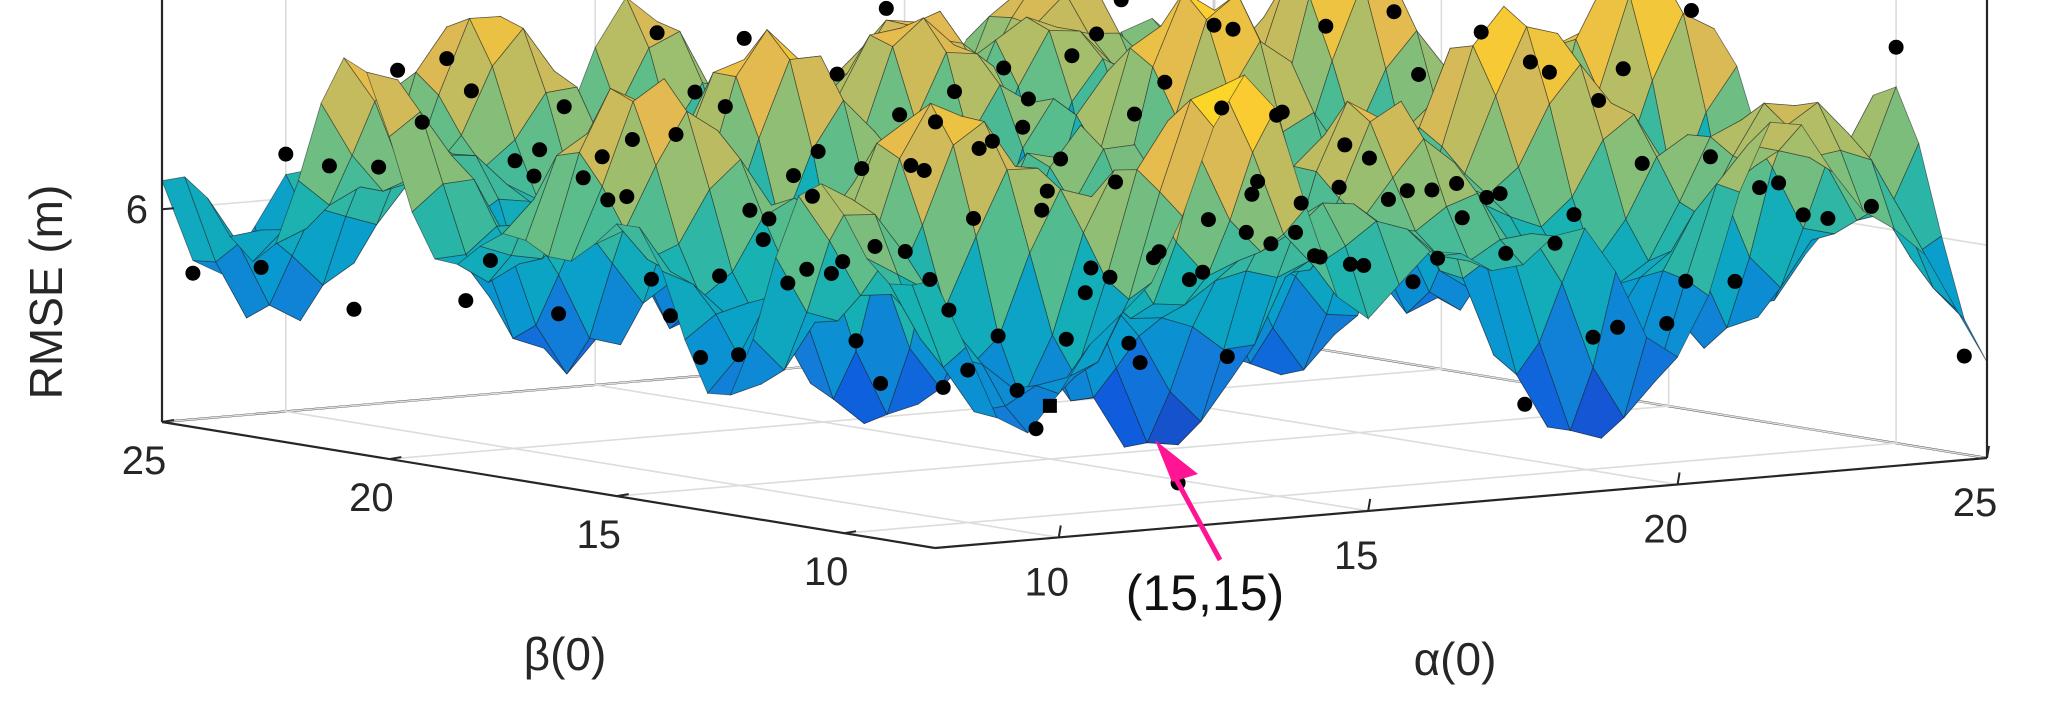 This screenshot has height=717, width=2051. Describe the element at coordinates (144, 461) in the screenshot. I see `y-tick-label: 25` at that location.